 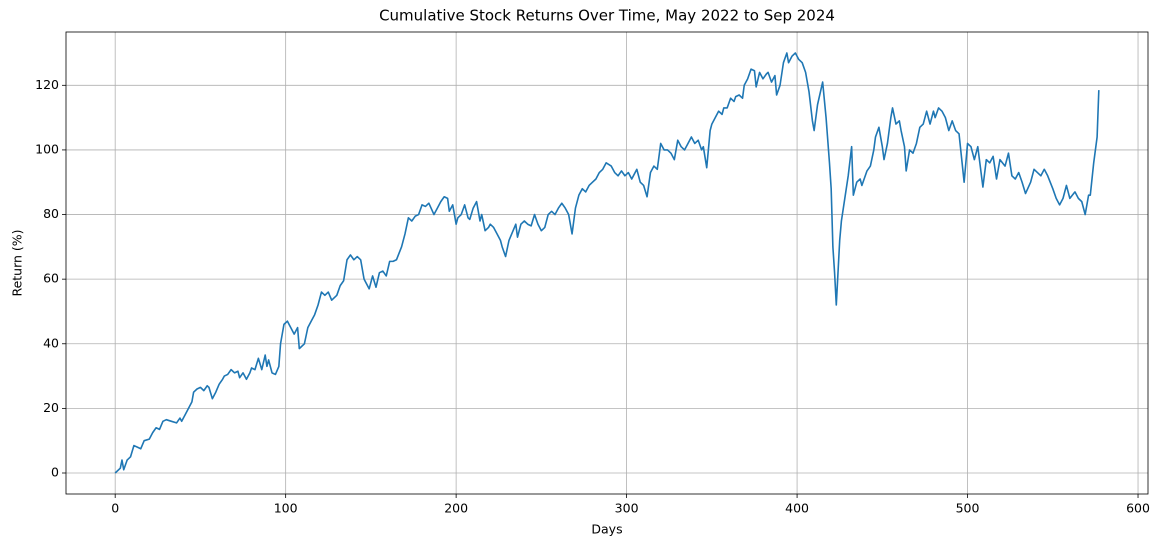 What do you see at coordinates (51, 278) in the screenshot?
I see `y-tick-label: 60` at bounding box center [51, 278].